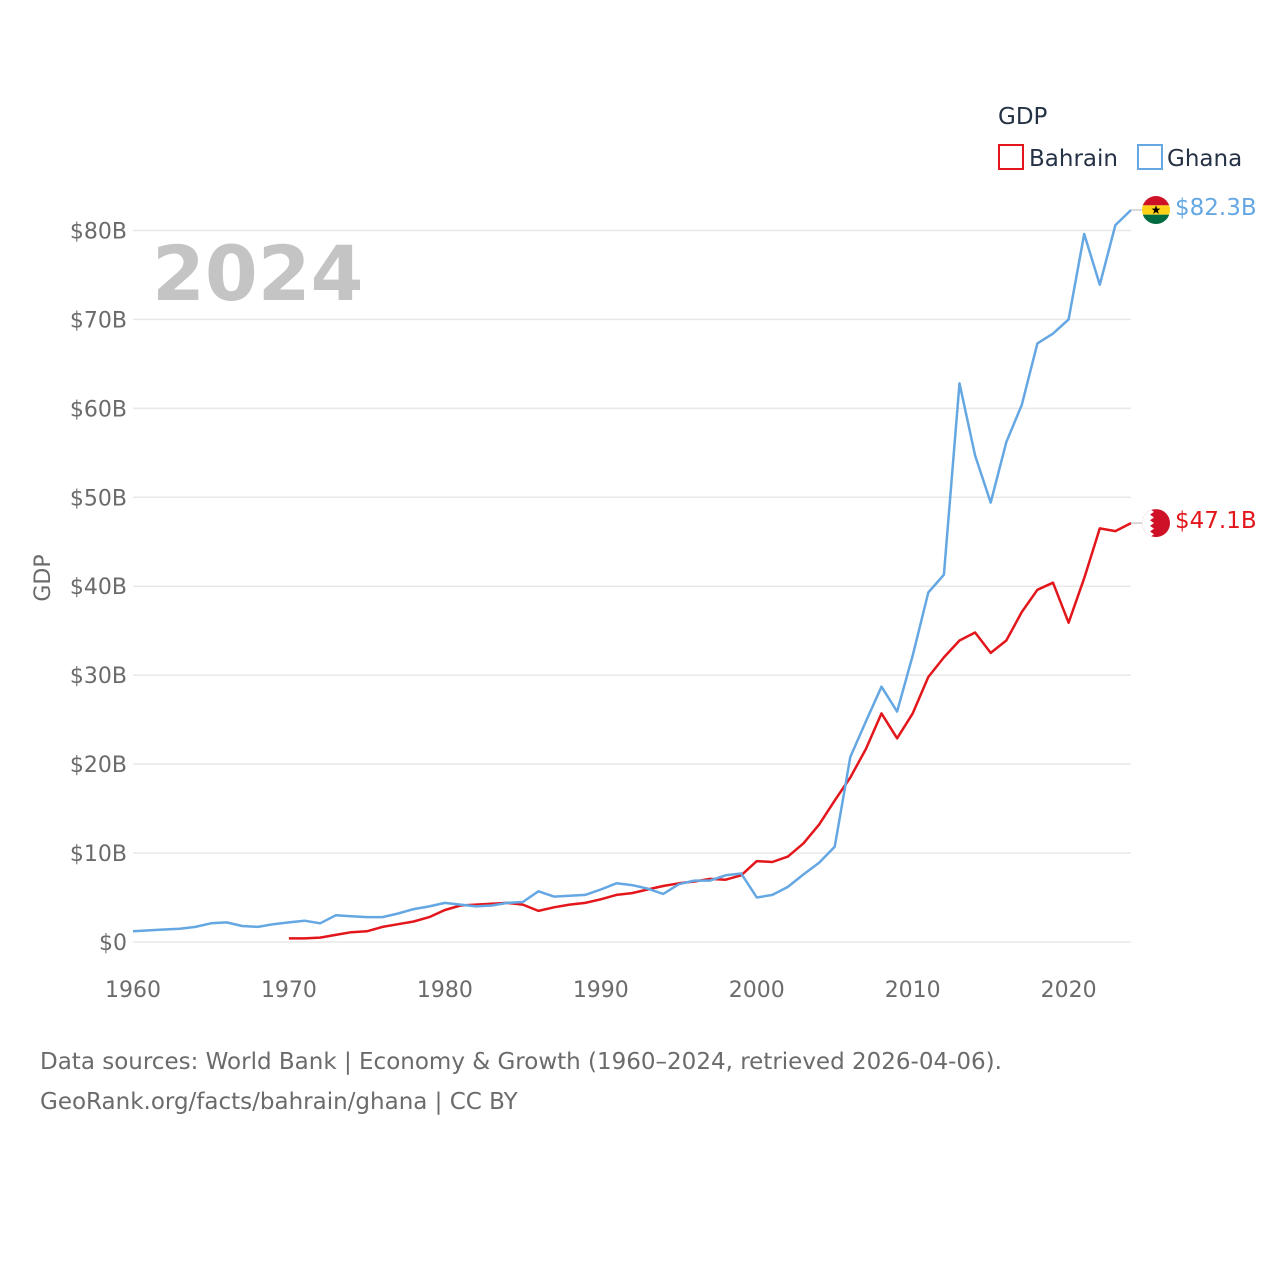  What do you see at coordinates (279, 1102) in the screenshot?
I see `footer-attribution: GeoRank.org/facts/bahrain/ghana | CC BY` at bounding box center [279, 1102].